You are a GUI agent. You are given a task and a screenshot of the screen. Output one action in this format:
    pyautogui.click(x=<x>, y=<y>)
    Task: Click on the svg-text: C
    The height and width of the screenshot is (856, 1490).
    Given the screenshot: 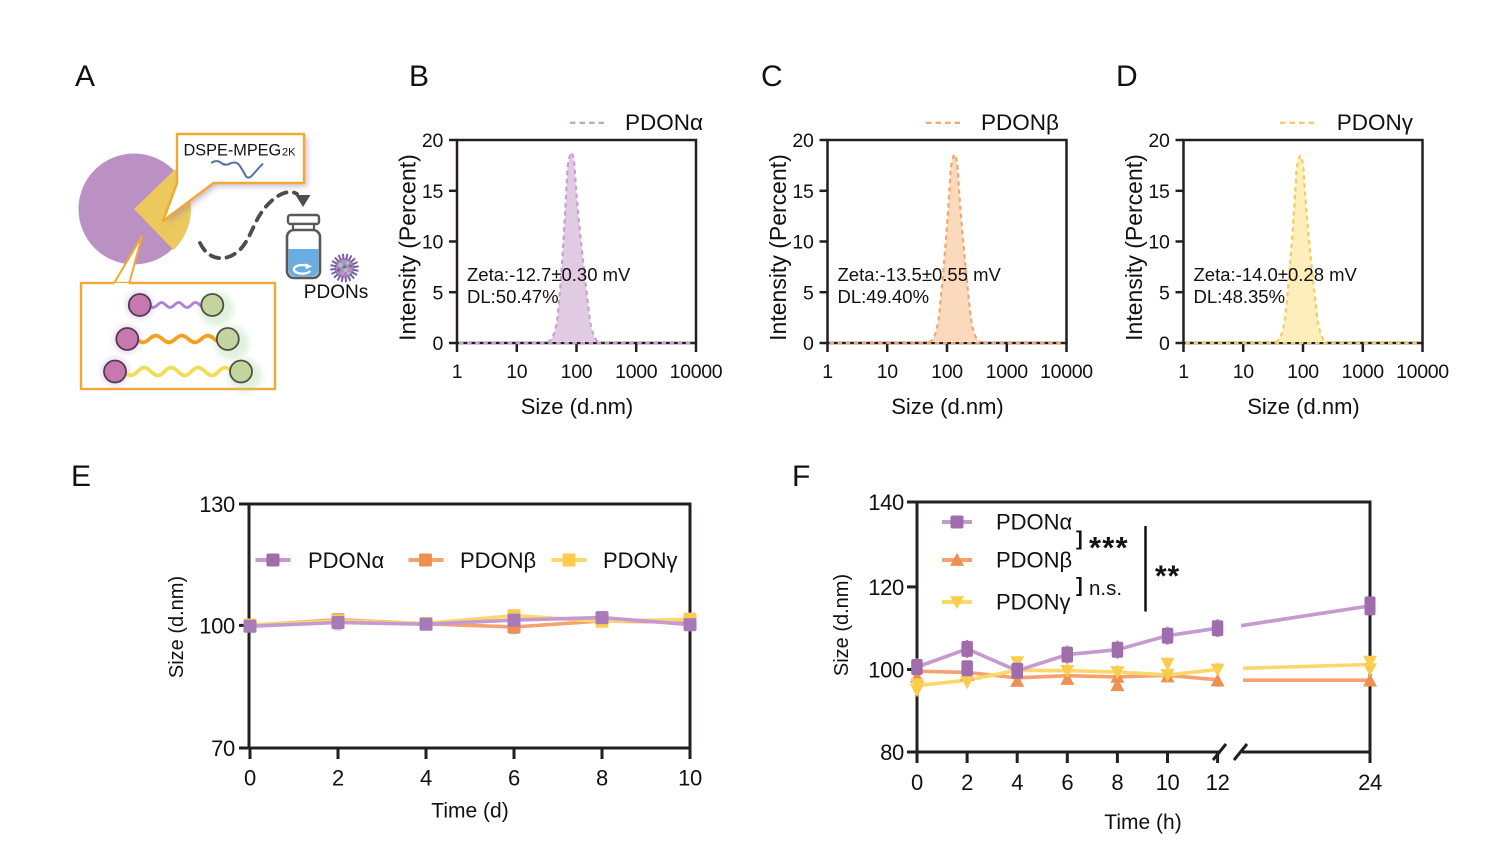 What is the action you would take?
    pyautogui.click(x=772, y=76)
    